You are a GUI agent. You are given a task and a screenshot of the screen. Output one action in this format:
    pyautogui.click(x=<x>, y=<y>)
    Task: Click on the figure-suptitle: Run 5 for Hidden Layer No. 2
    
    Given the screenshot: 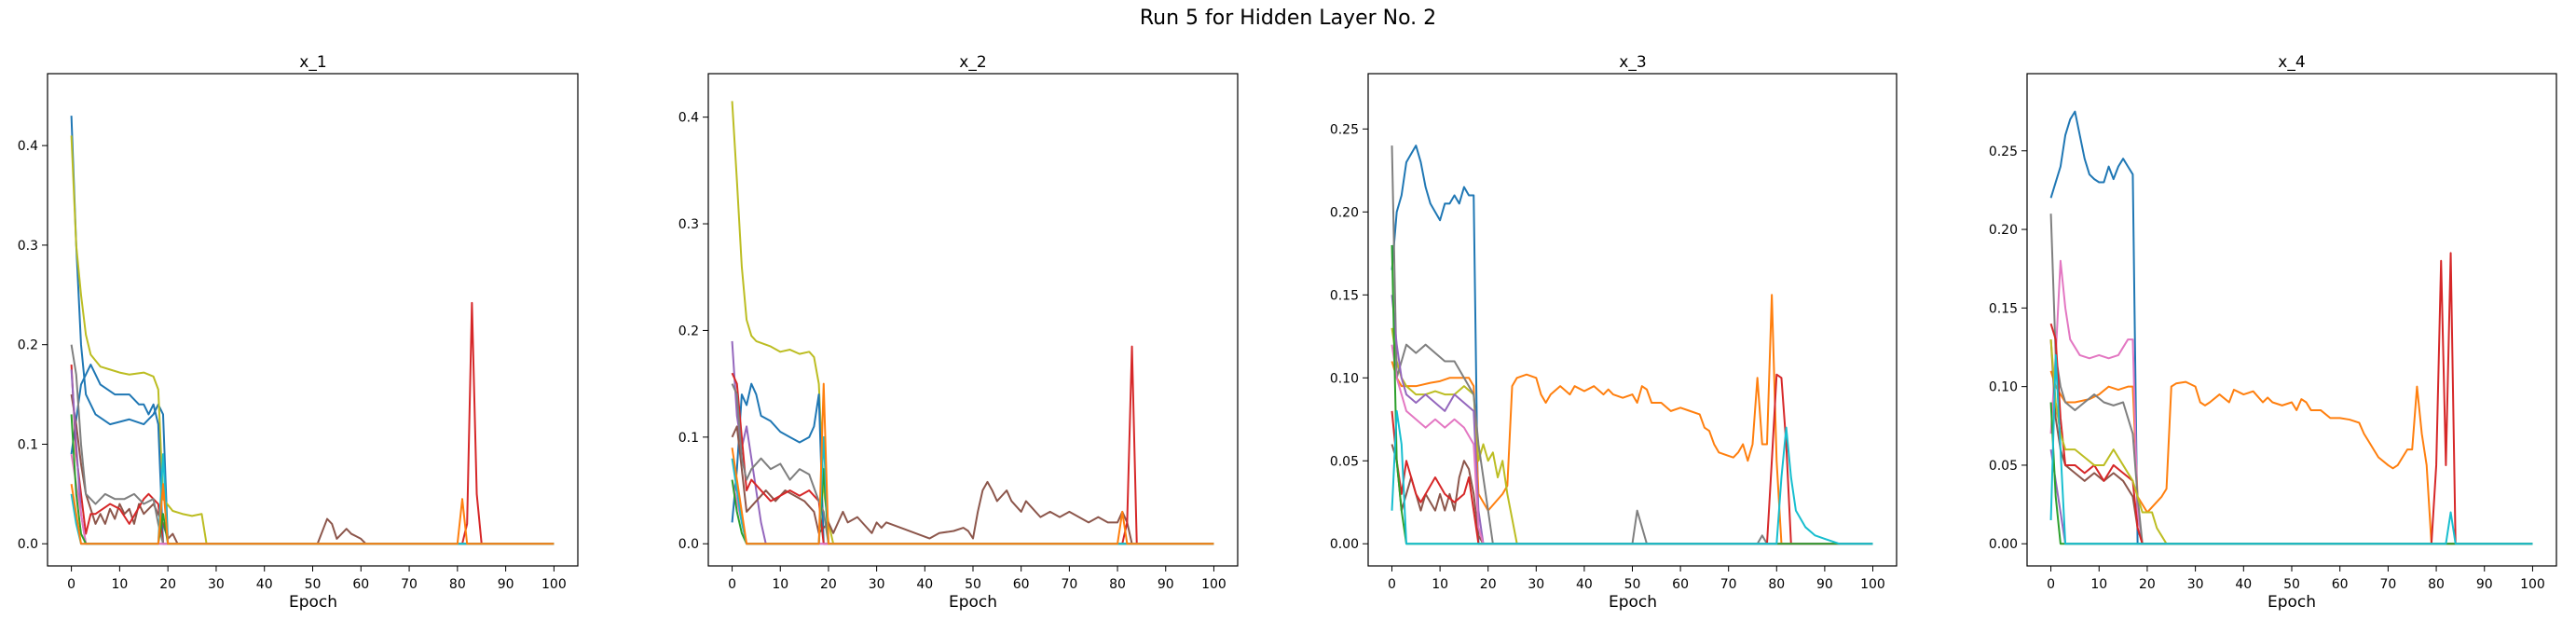 What is the action you would take?
    pyautogui.click(x=1288, y=18)
    